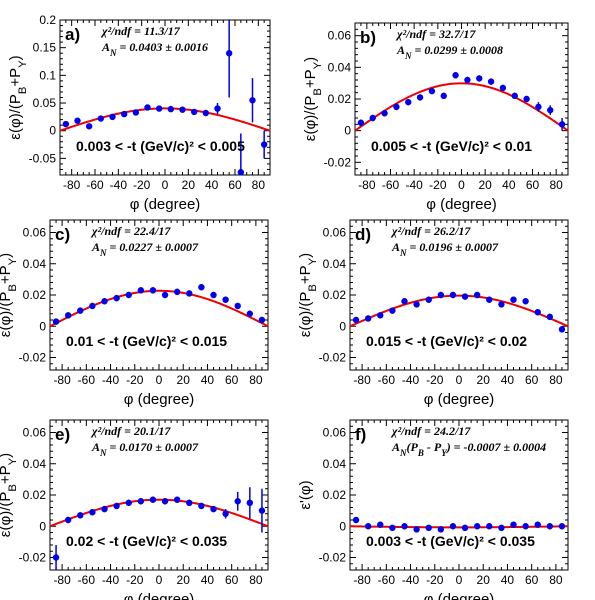 This screenshot has height=600, width=595. Describe the element at coordinates (135, 380) in the screenshot. I see `x-tick-label: -20` at that location.